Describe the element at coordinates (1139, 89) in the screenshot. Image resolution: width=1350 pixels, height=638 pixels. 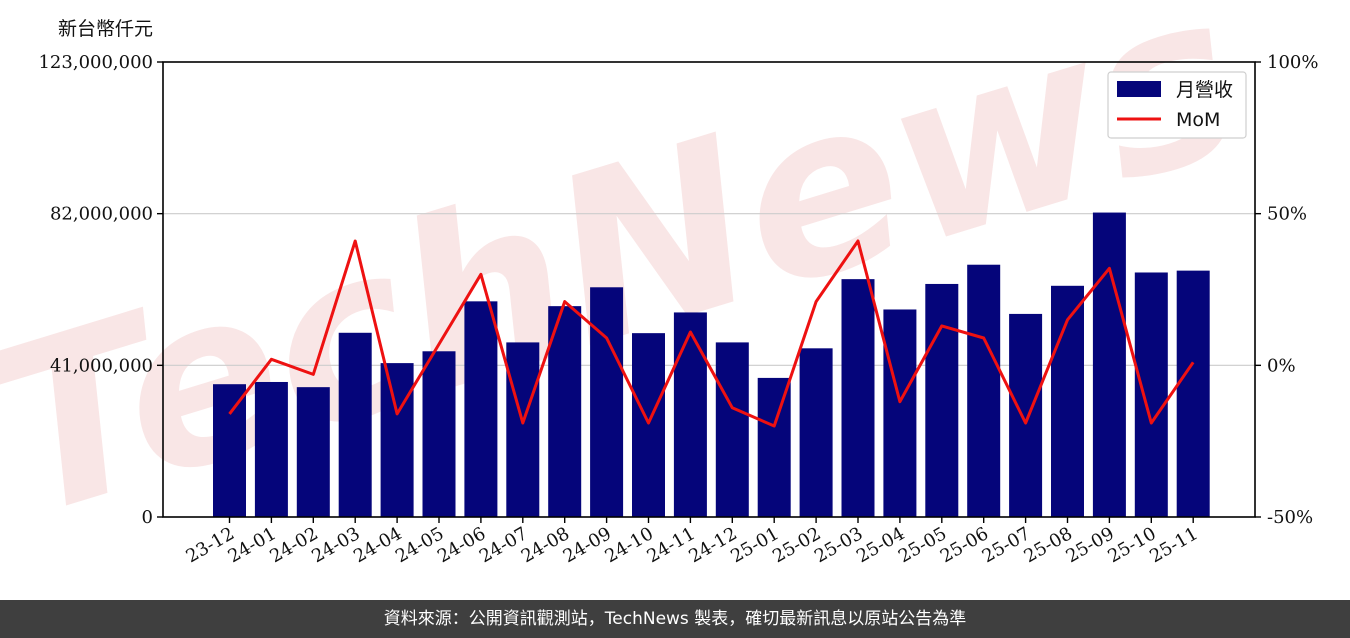
I see `legend-swatch-bar` at that location.